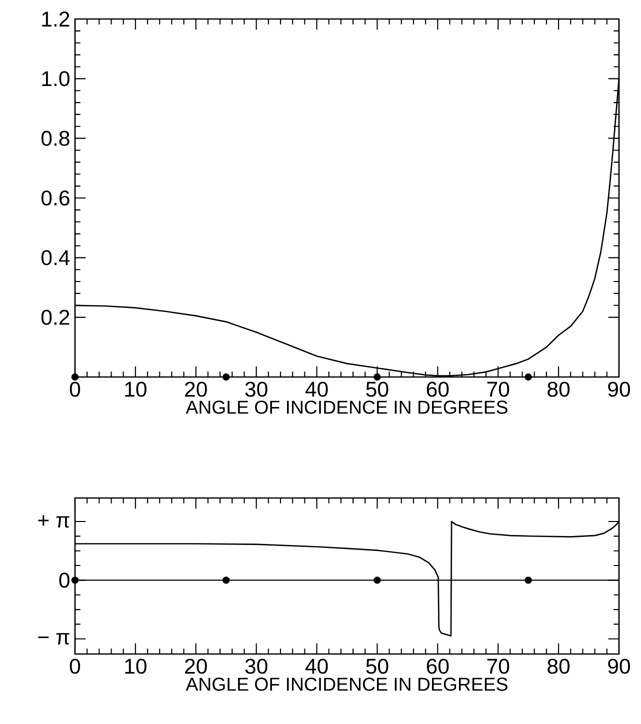 The width and height of the screenshot is (641, 724). What do you see at coordinates (64, 580) in the screenshot?
I see `y-tick-label: 0` at bounding box center [64, 580].